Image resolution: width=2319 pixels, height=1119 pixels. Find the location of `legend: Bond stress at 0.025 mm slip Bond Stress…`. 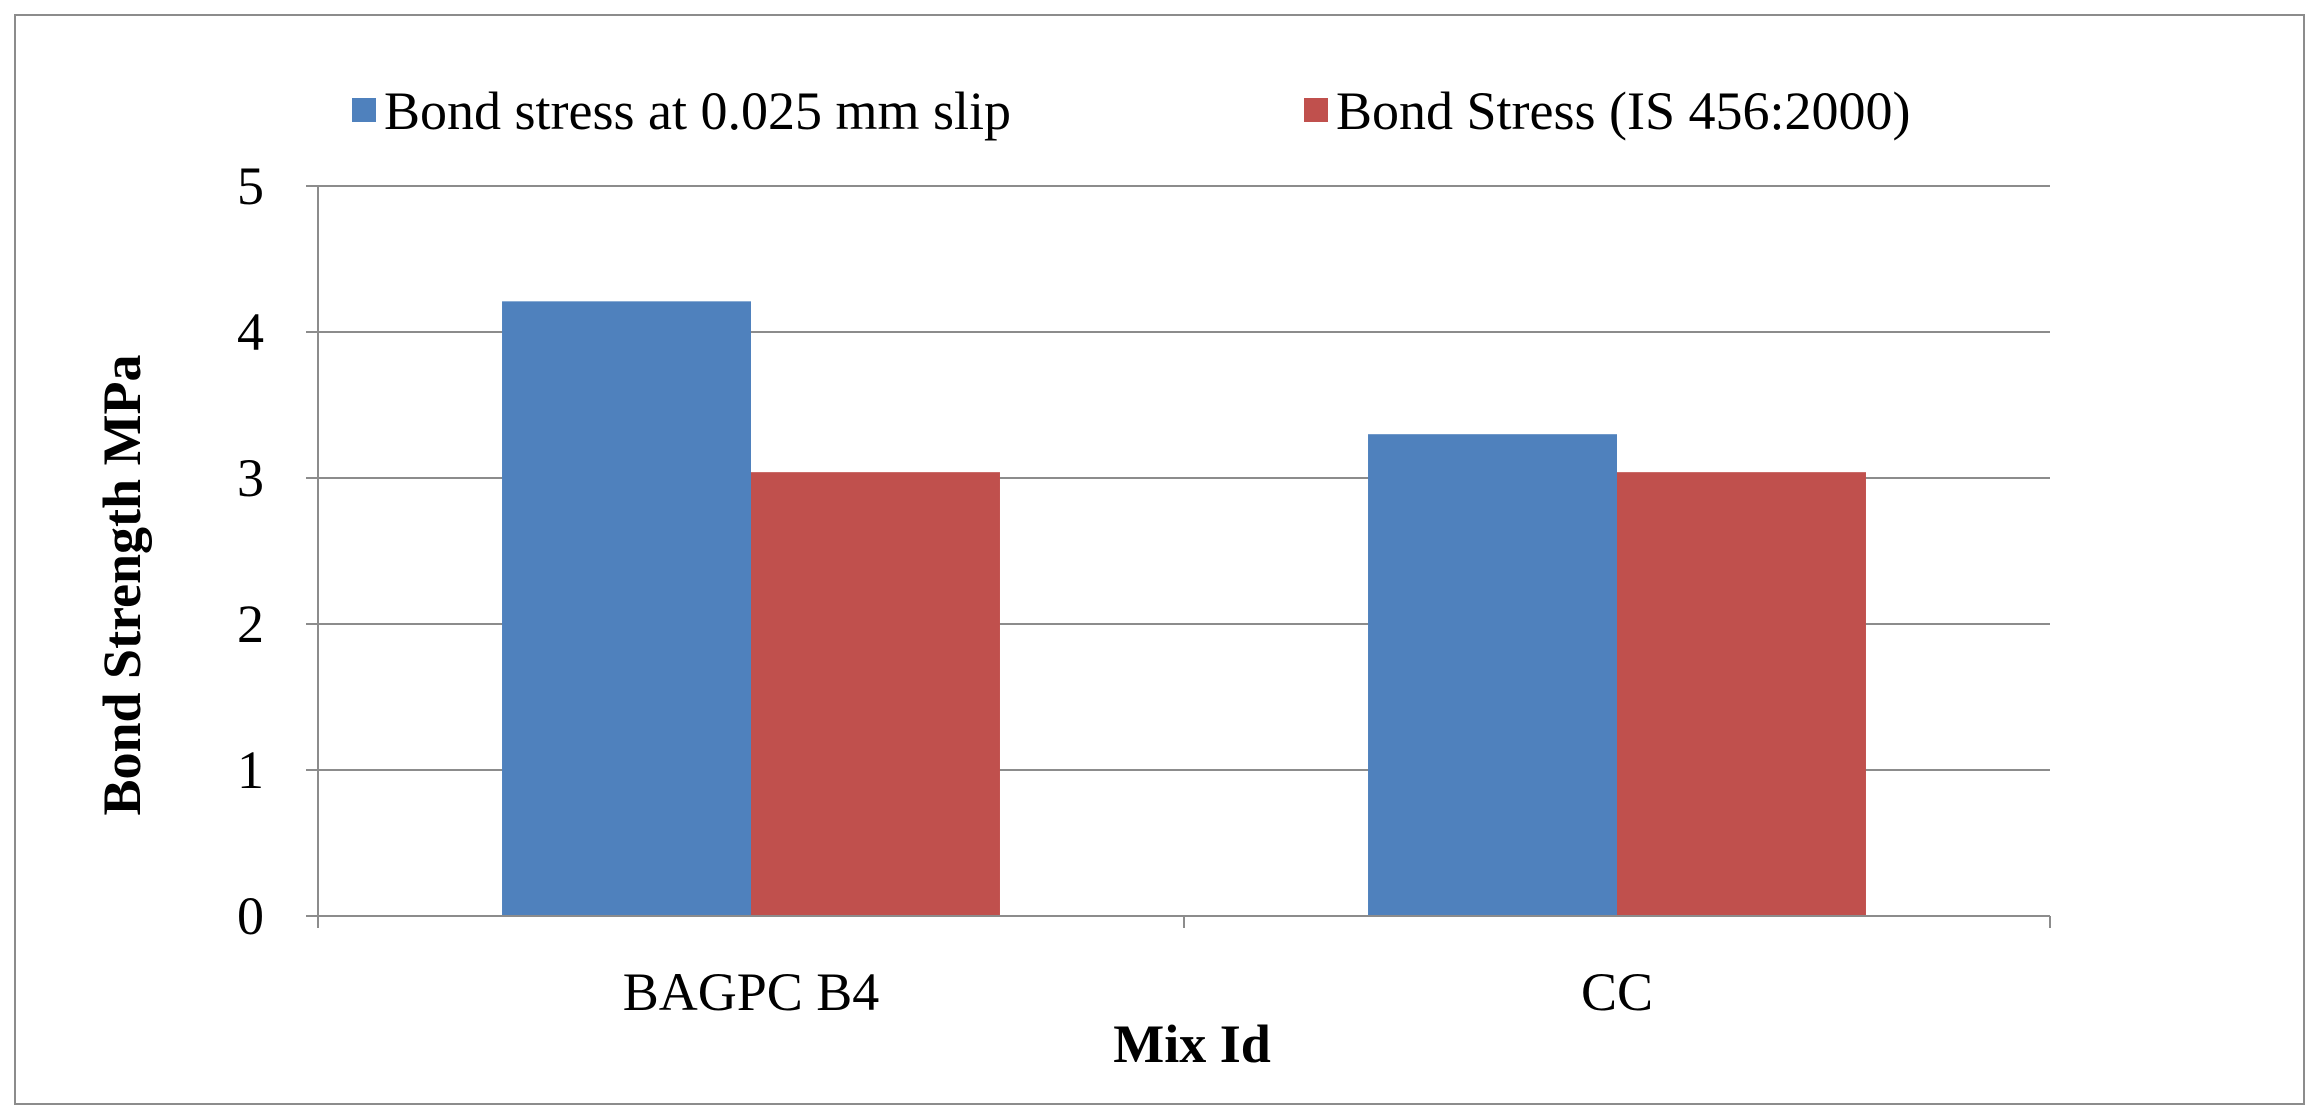

legend: Bond stress at 0.025 mm slip Bond Stress… is located at coordinates (1131, 111).